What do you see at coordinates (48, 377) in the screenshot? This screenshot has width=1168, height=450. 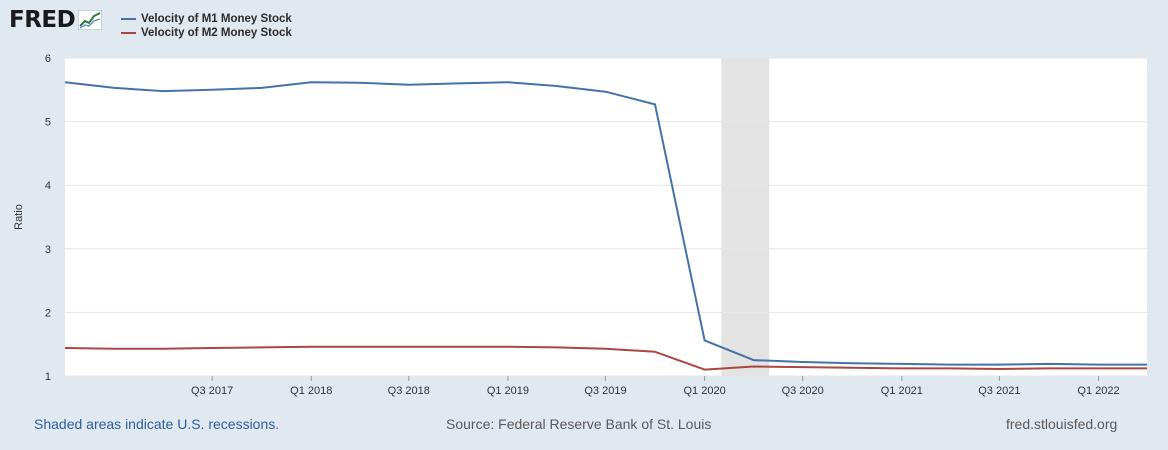 I see `y-tick-label-1: 1` at bounding box center [48, 377].